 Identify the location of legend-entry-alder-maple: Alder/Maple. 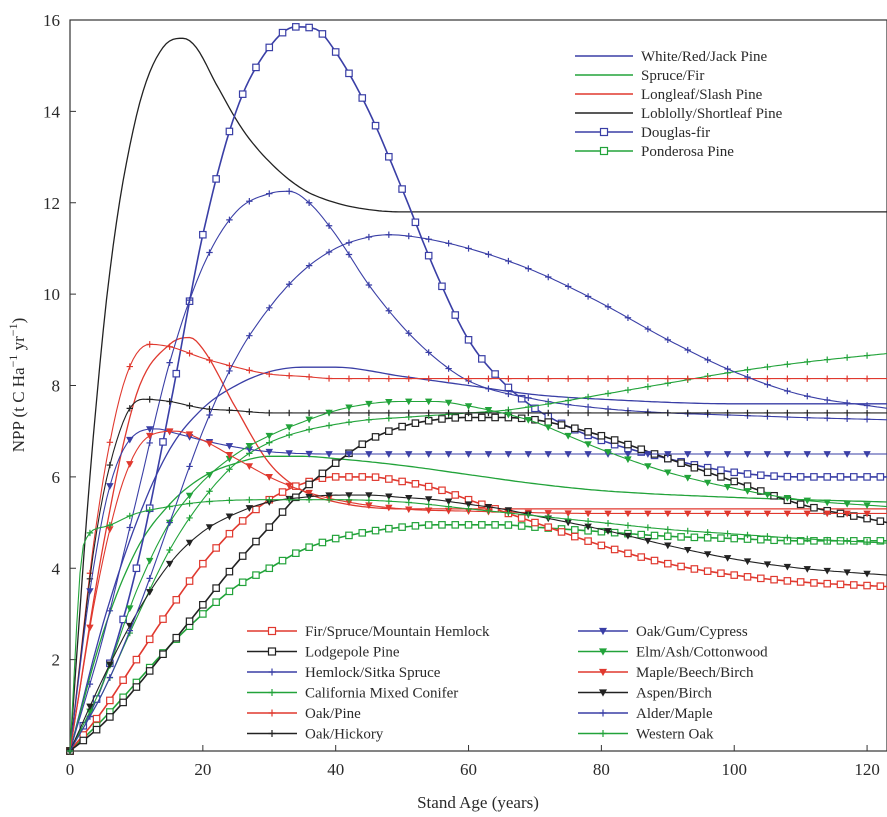
(645, 714).